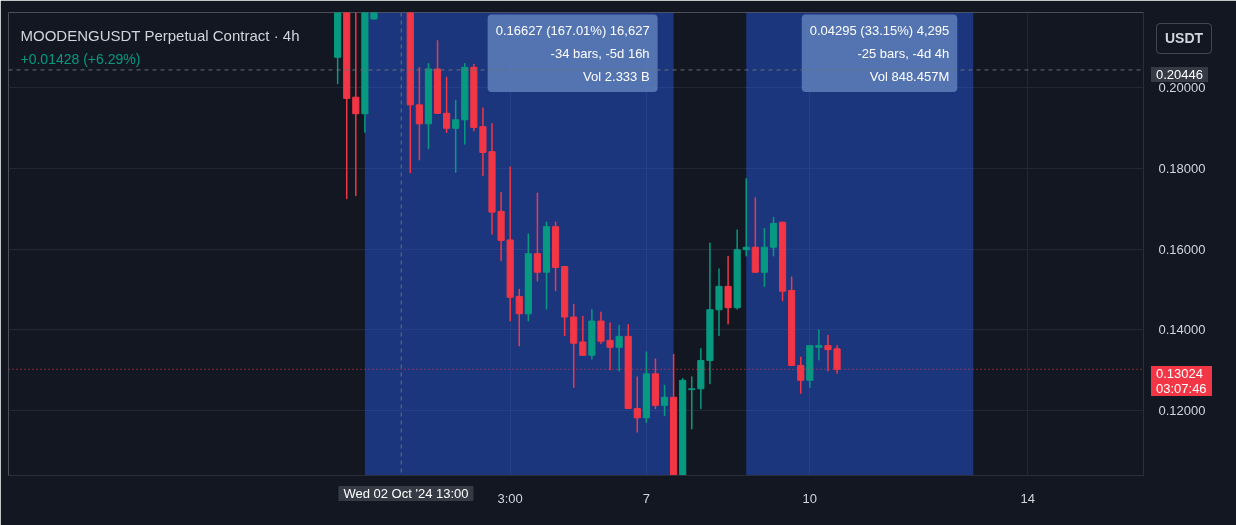  Describe the element at coordinates (1181, 381) in the screenshot. I see `ref-line-label: 0.13024 03:07:46` at that location.